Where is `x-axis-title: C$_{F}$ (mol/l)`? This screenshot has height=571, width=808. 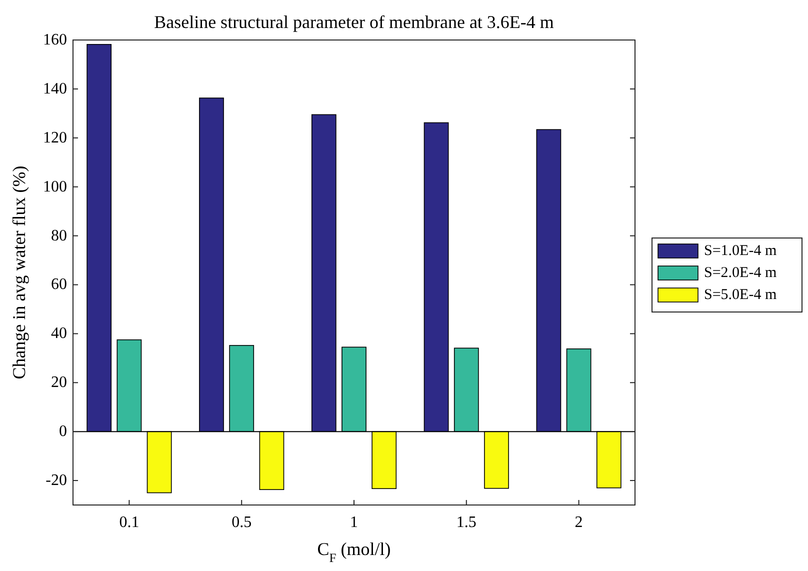 x-axis-title: C$_{F}$ (mol/l) is located at coordinates (354, 552).